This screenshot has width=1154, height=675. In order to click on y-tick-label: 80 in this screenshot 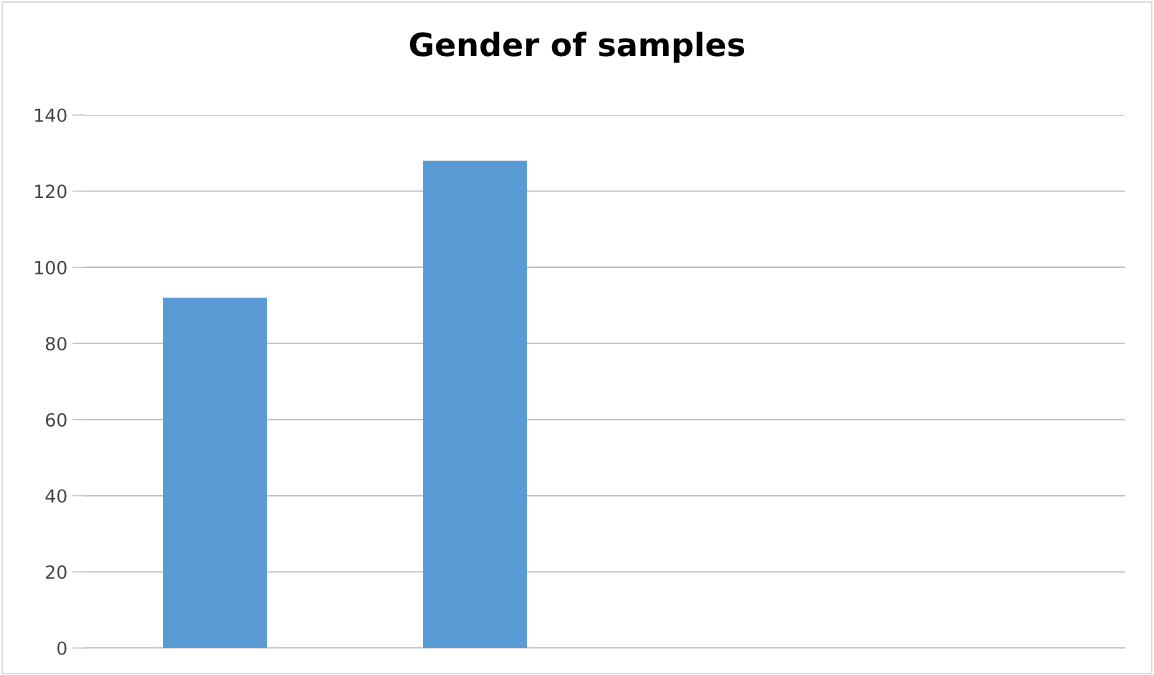, I will do `click(56, 343)`.